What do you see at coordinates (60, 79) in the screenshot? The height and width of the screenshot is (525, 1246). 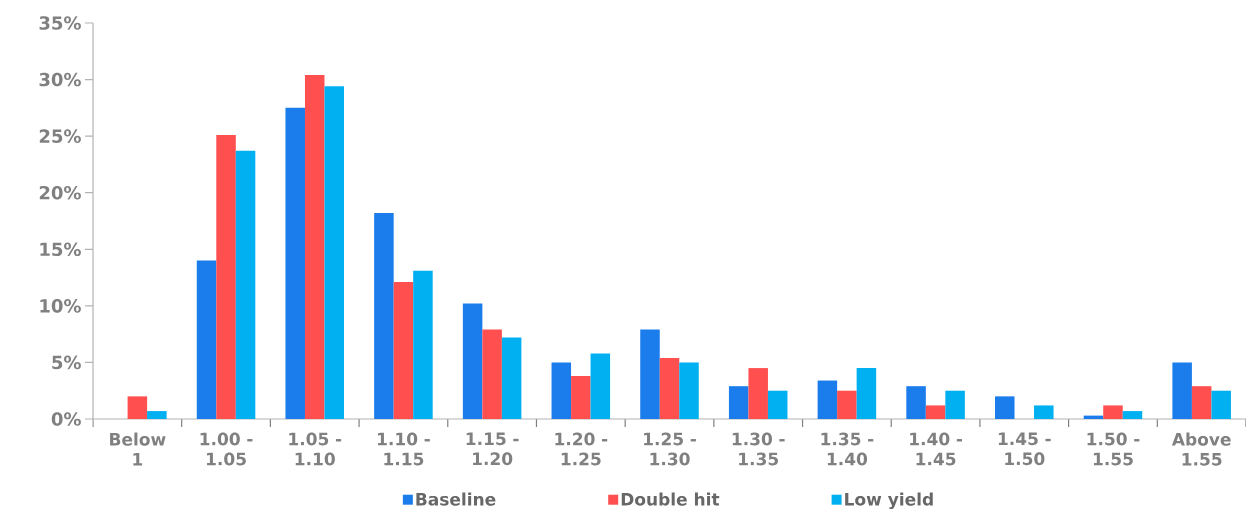 I see `y-tick-label: 30%` at bounding box center [60, 79].